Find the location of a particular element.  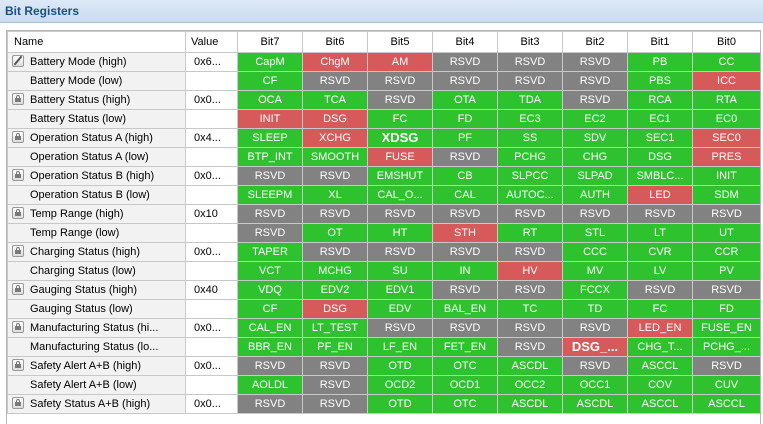

register-name-cell: Operation Status A (high) is located at coordinates (96, 138).